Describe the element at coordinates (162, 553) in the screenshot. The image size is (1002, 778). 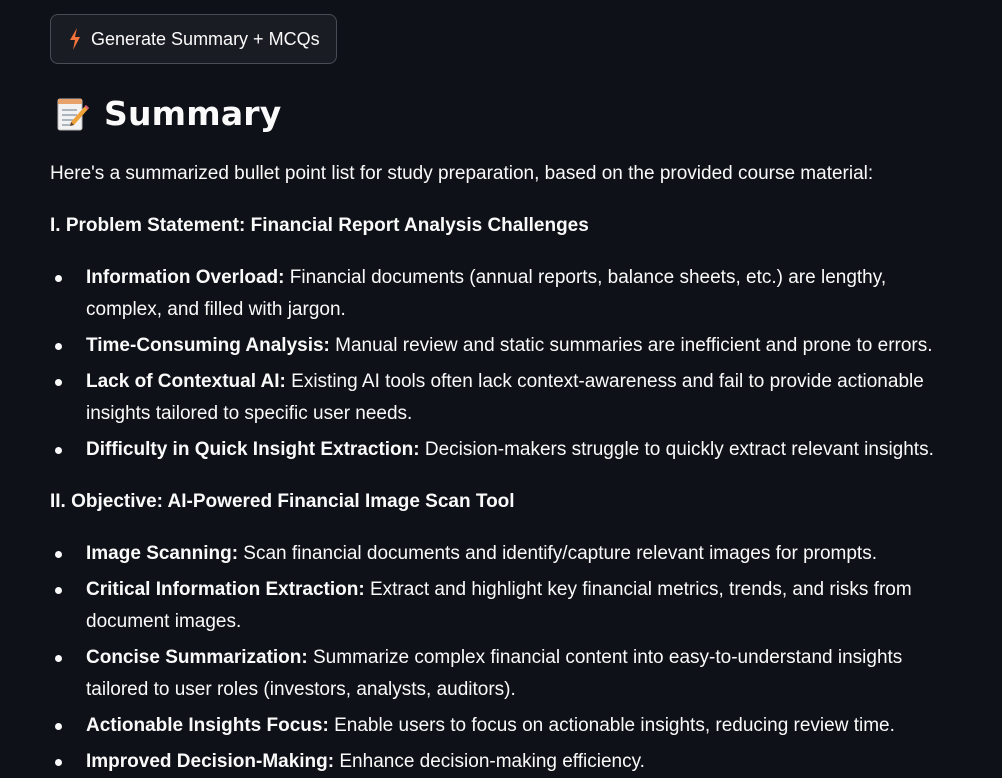
I see `list-item-term: Image Scanning:` at that location.